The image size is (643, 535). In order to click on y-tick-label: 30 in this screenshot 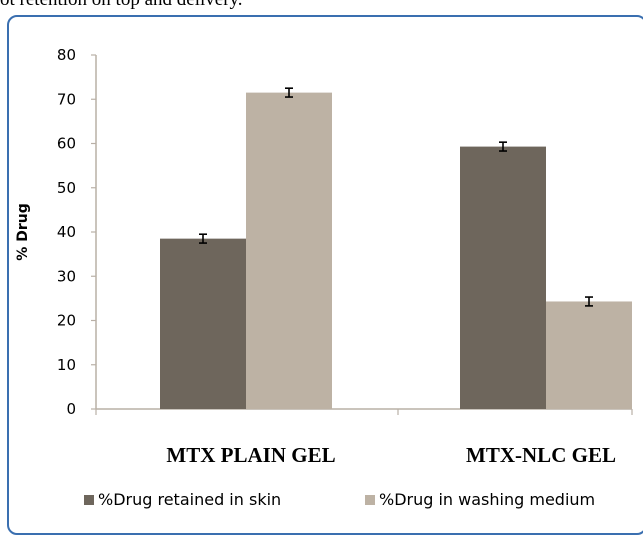, I will do `click(66, 276)`.